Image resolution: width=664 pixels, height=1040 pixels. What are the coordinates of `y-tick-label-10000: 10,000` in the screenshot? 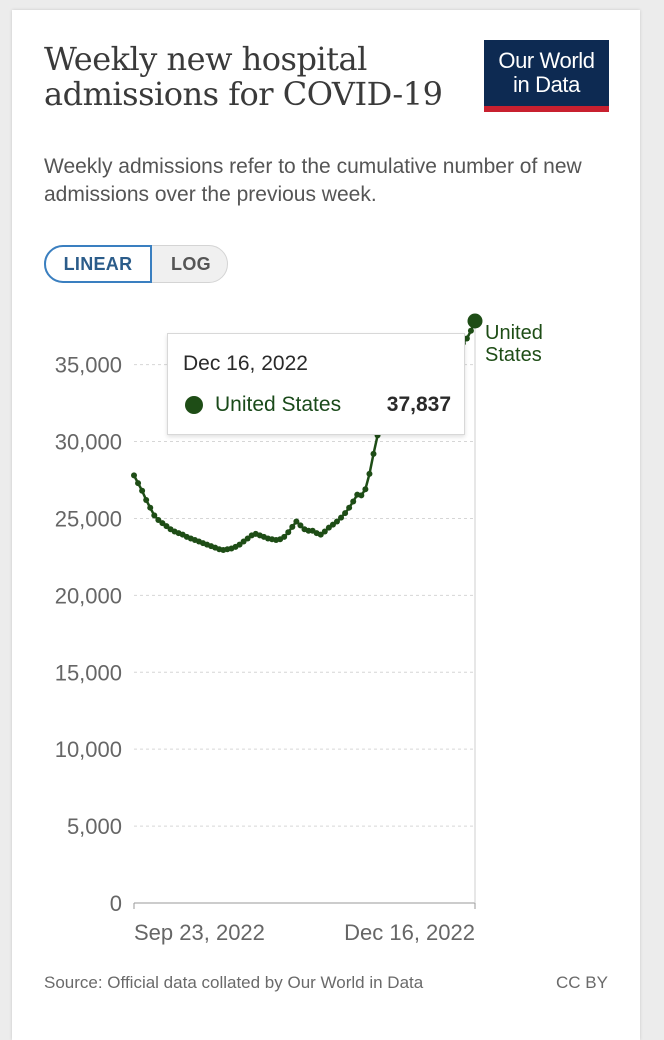 It's located at (88, 749).